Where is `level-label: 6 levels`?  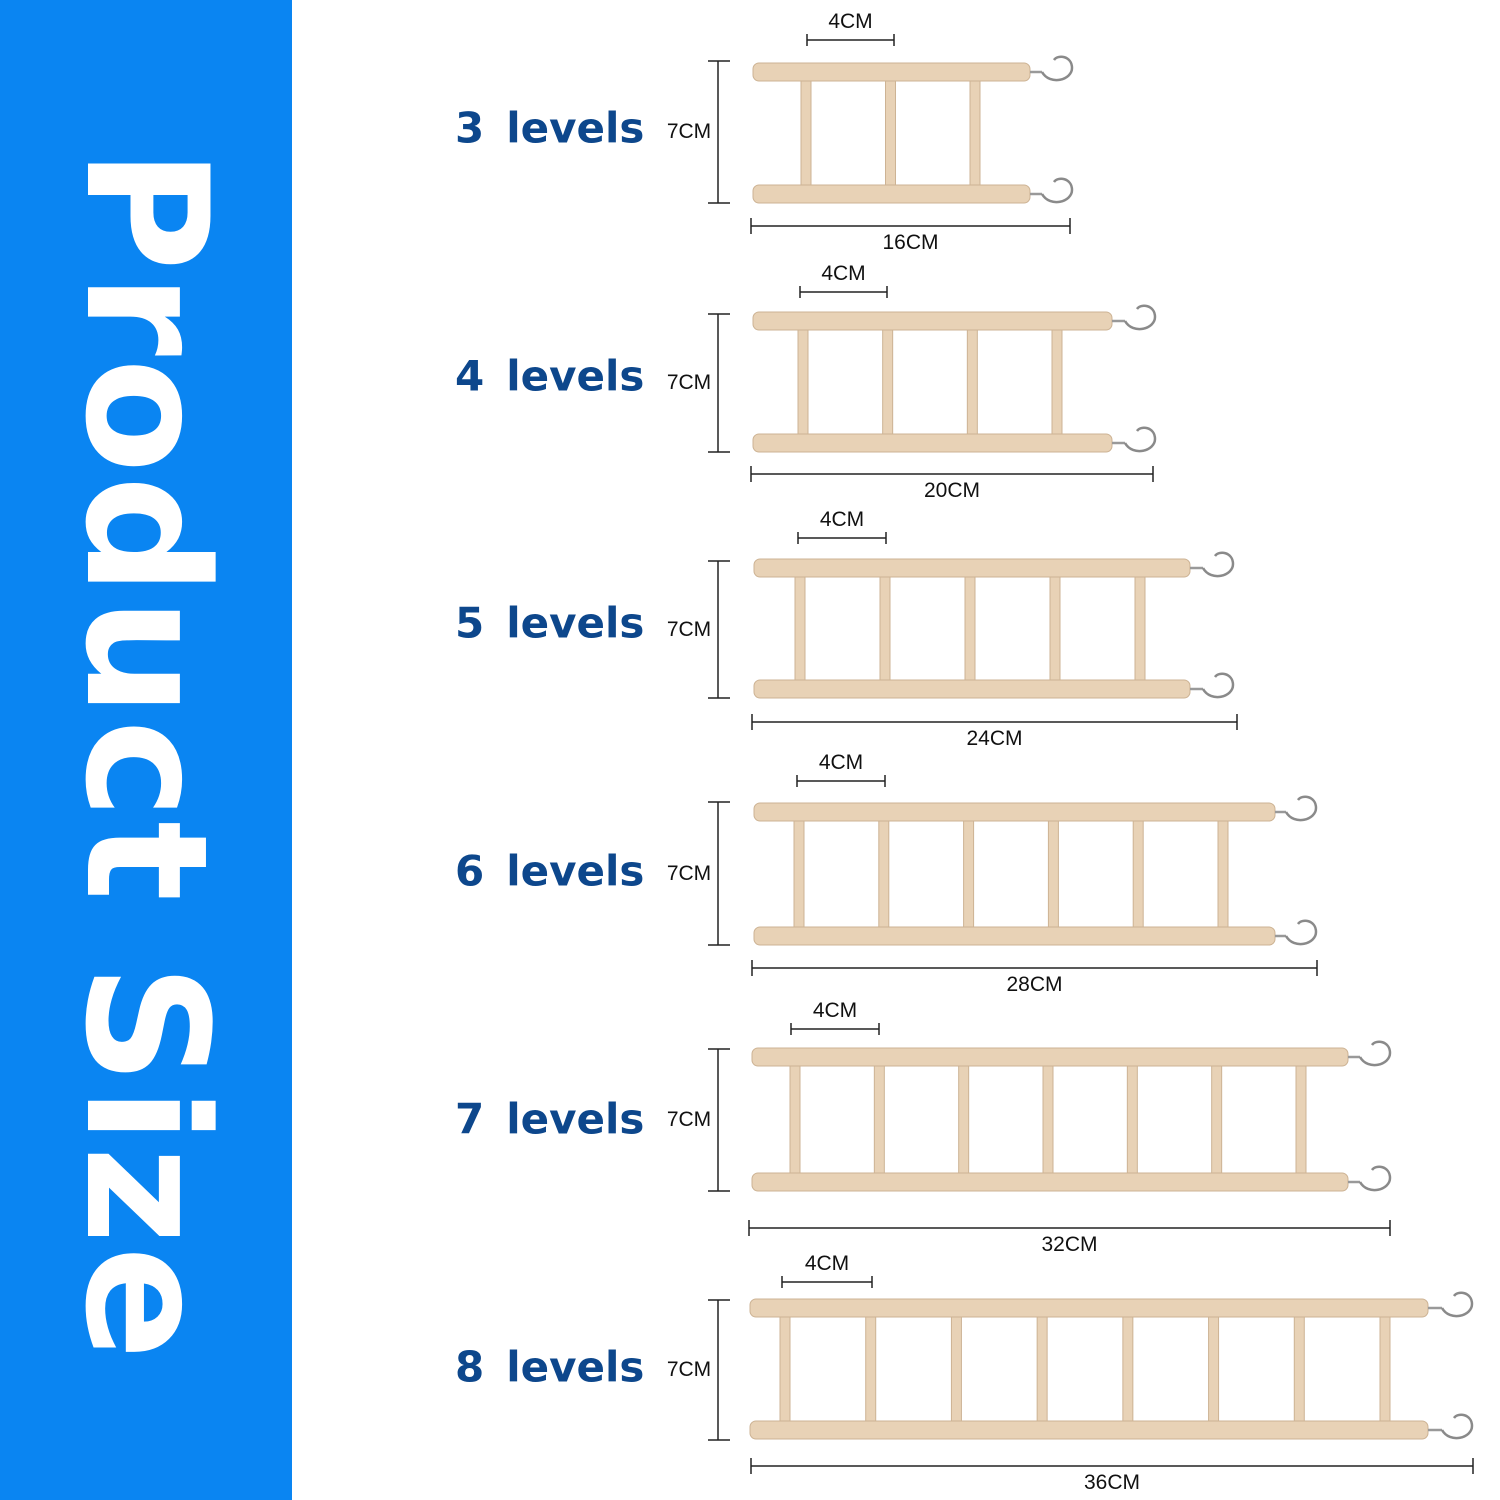 level-label: 6 levels is located at coordinates (549, 871).